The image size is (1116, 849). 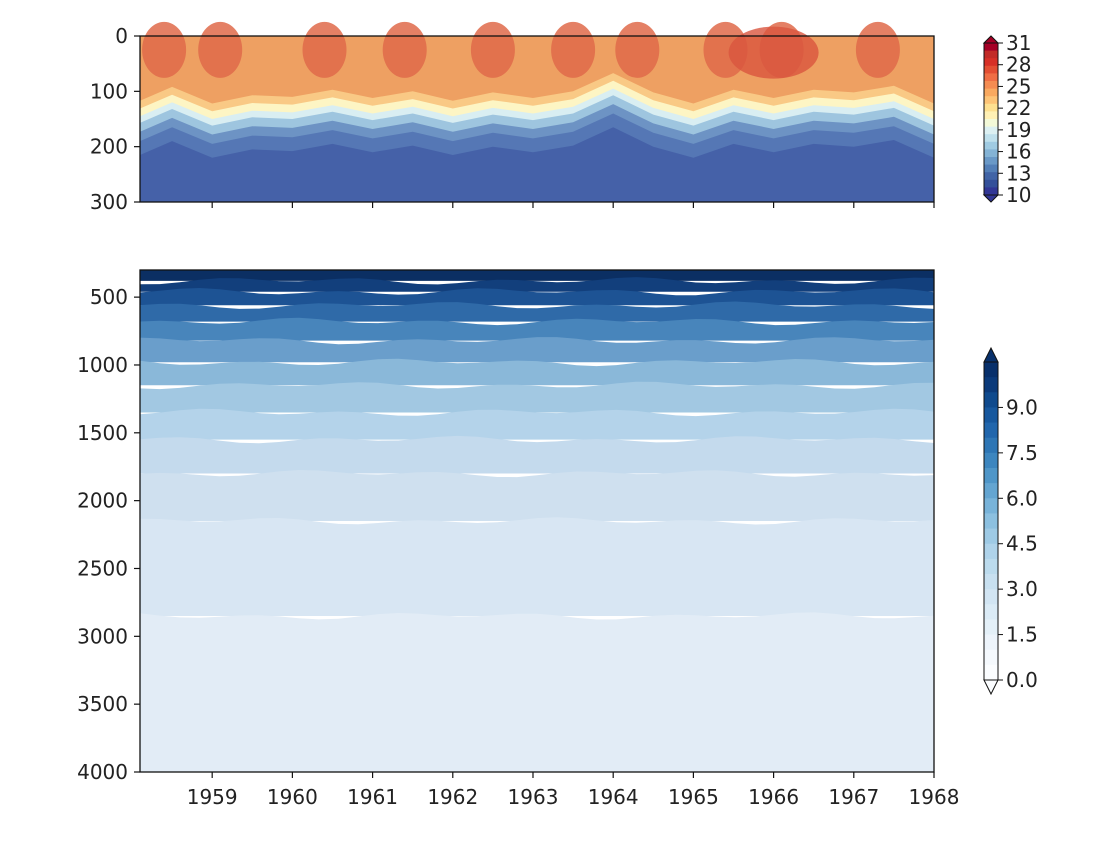 I want to click on colorbar-tick-label: 28, so click(x=1018, y=65).